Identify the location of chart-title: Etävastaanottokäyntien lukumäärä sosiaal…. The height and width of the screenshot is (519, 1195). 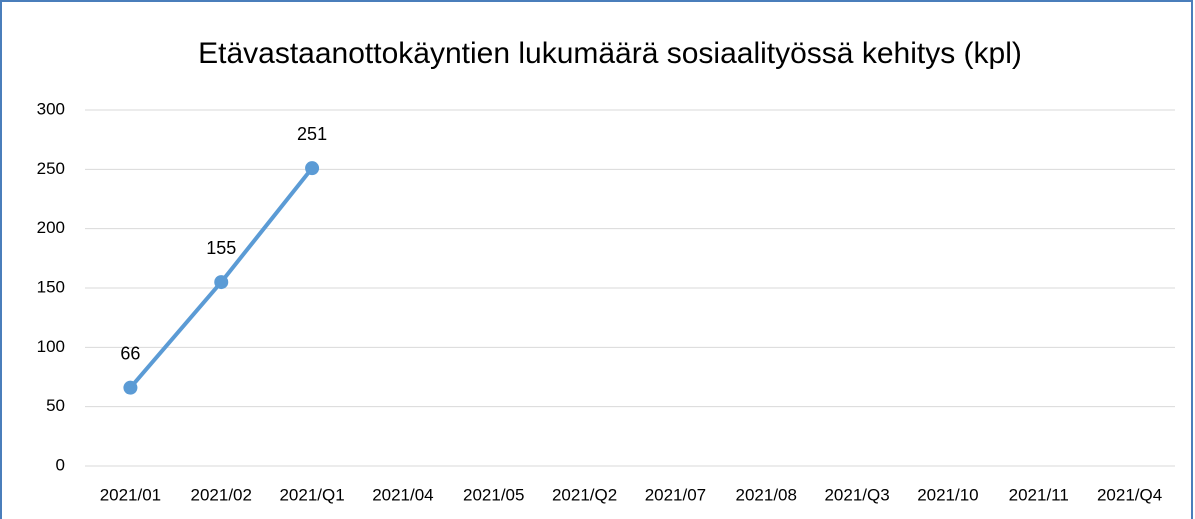
(610, 53).